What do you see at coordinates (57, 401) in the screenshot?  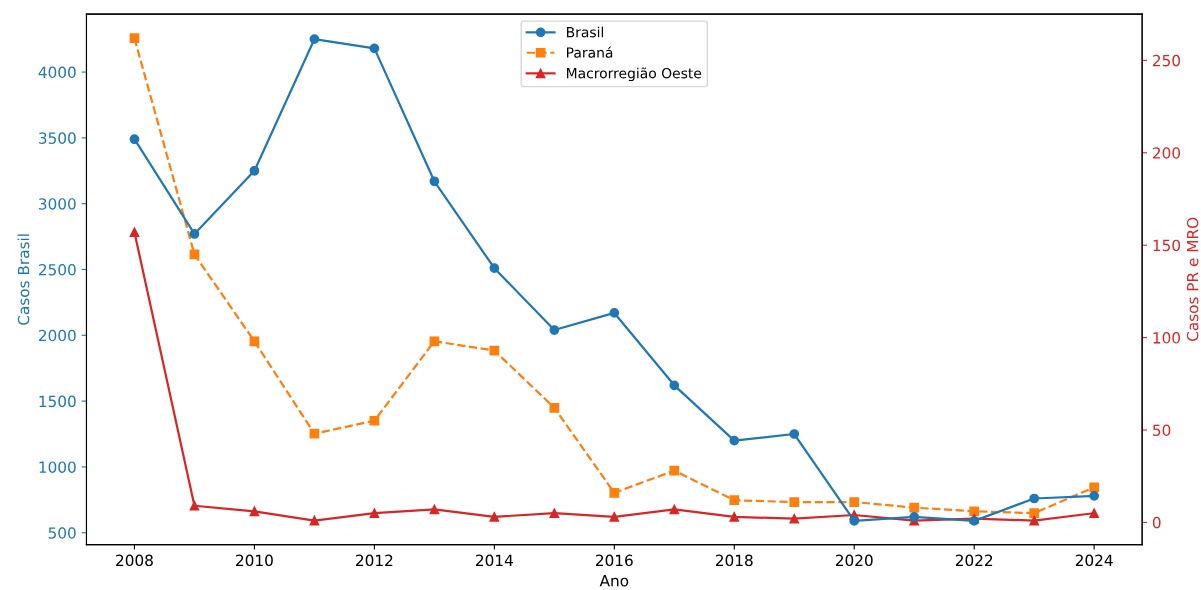 I see `y-tick-label: 1500` at bounding box center [57, 401].